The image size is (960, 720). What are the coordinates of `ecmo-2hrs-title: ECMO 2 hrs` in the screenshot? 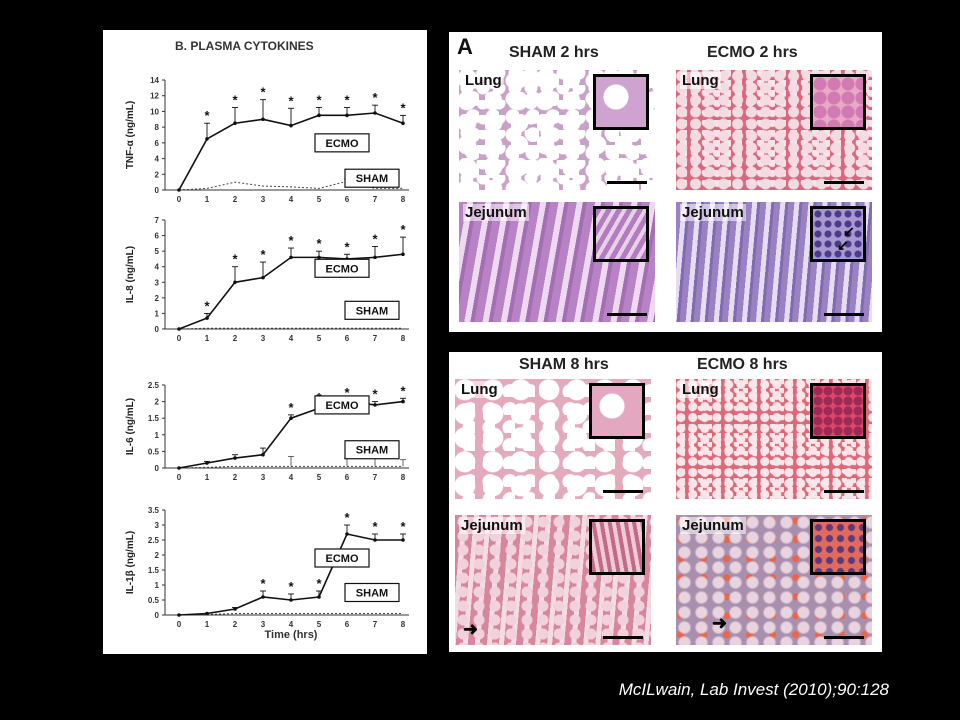 It's located at (752, 52).